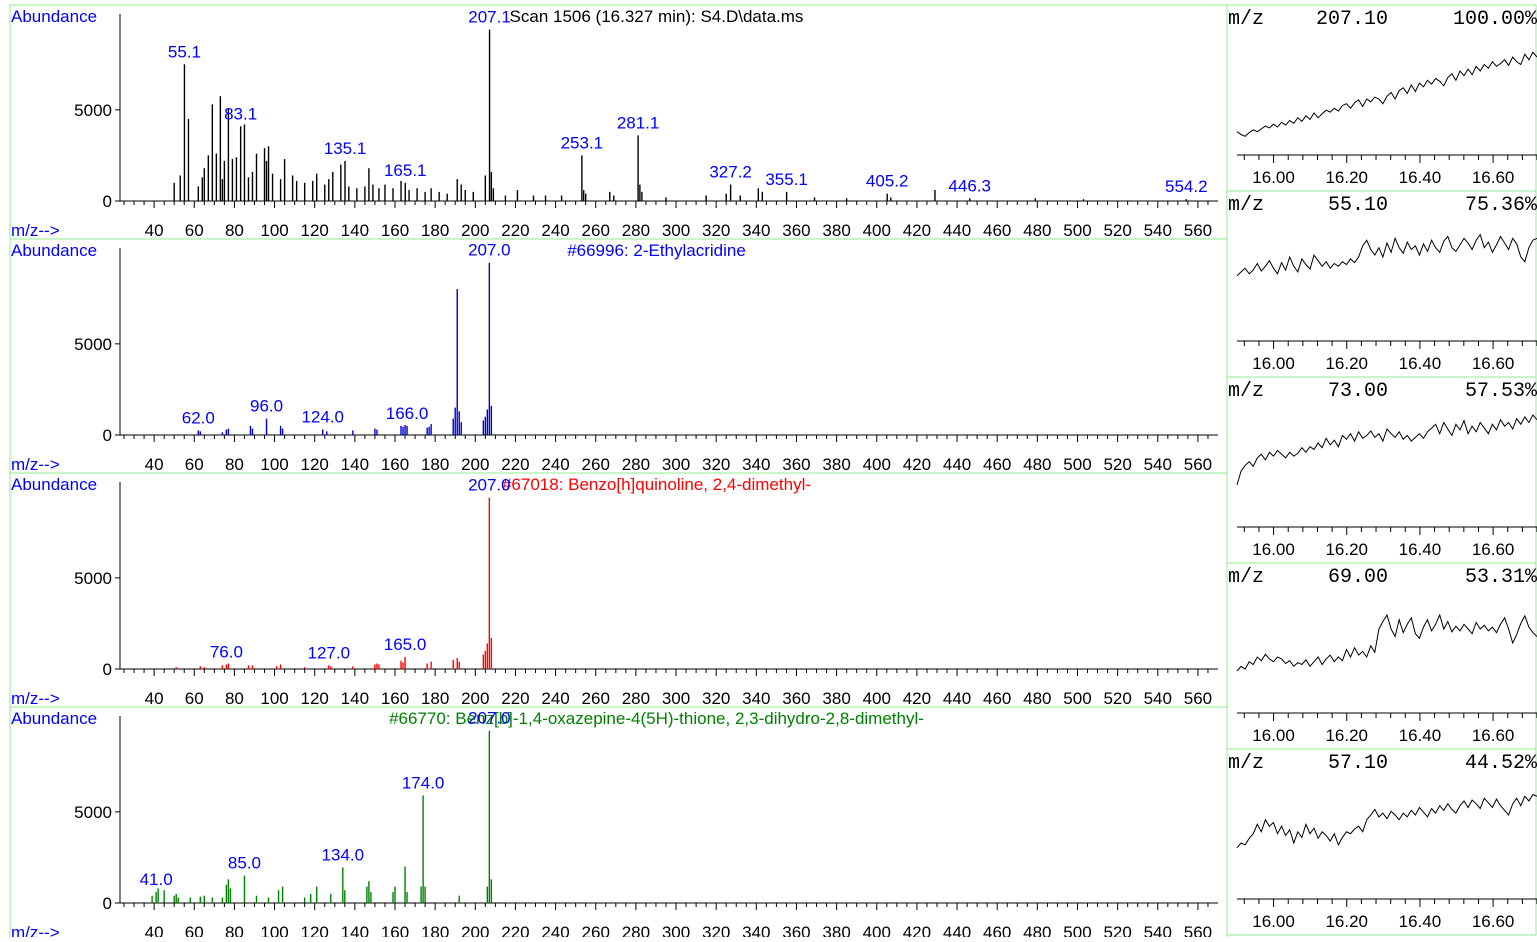  Describe the element at coordinates (1358, 763) in the screenshot. I see `eic-mz-value: 57.10` at that location.